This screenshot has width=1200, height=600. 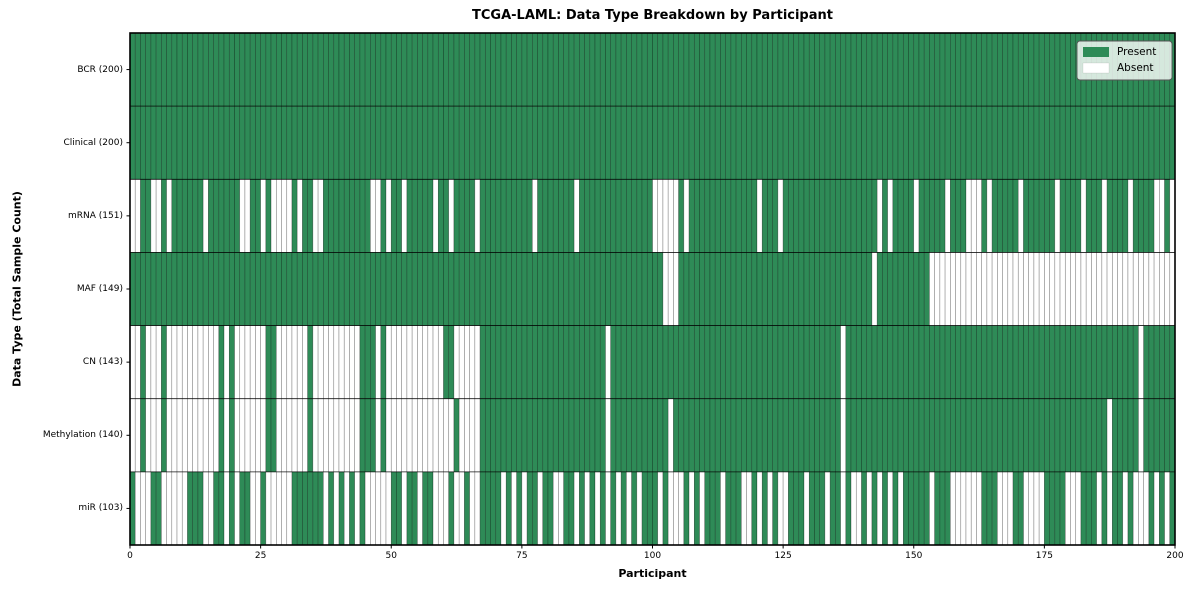 What do you see at coordinates (652, 362) in the screenshot?
I see `row-cn` at bounding box center [652, 362].